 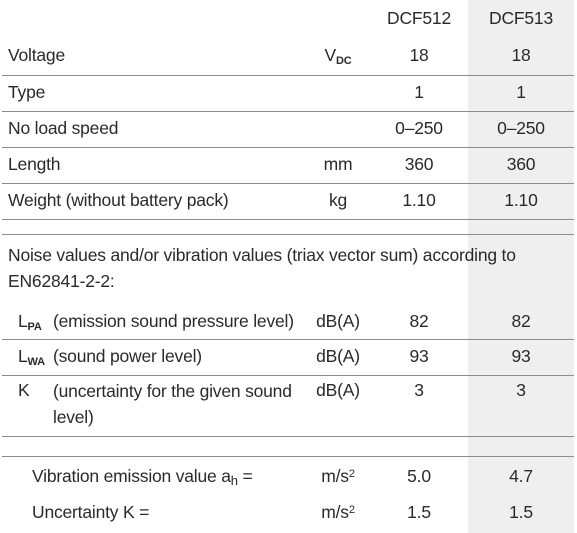 What do you see at coordinates (338, 56) in the screenshot?
I see `row-unit: VDC` at bounding box center [338, 56].